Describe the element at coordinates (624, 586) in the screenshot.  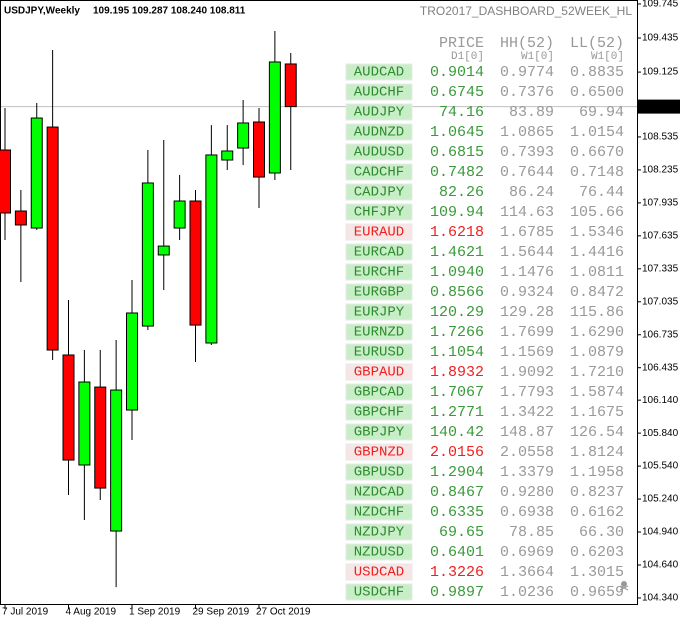
I see `icon` at that location.